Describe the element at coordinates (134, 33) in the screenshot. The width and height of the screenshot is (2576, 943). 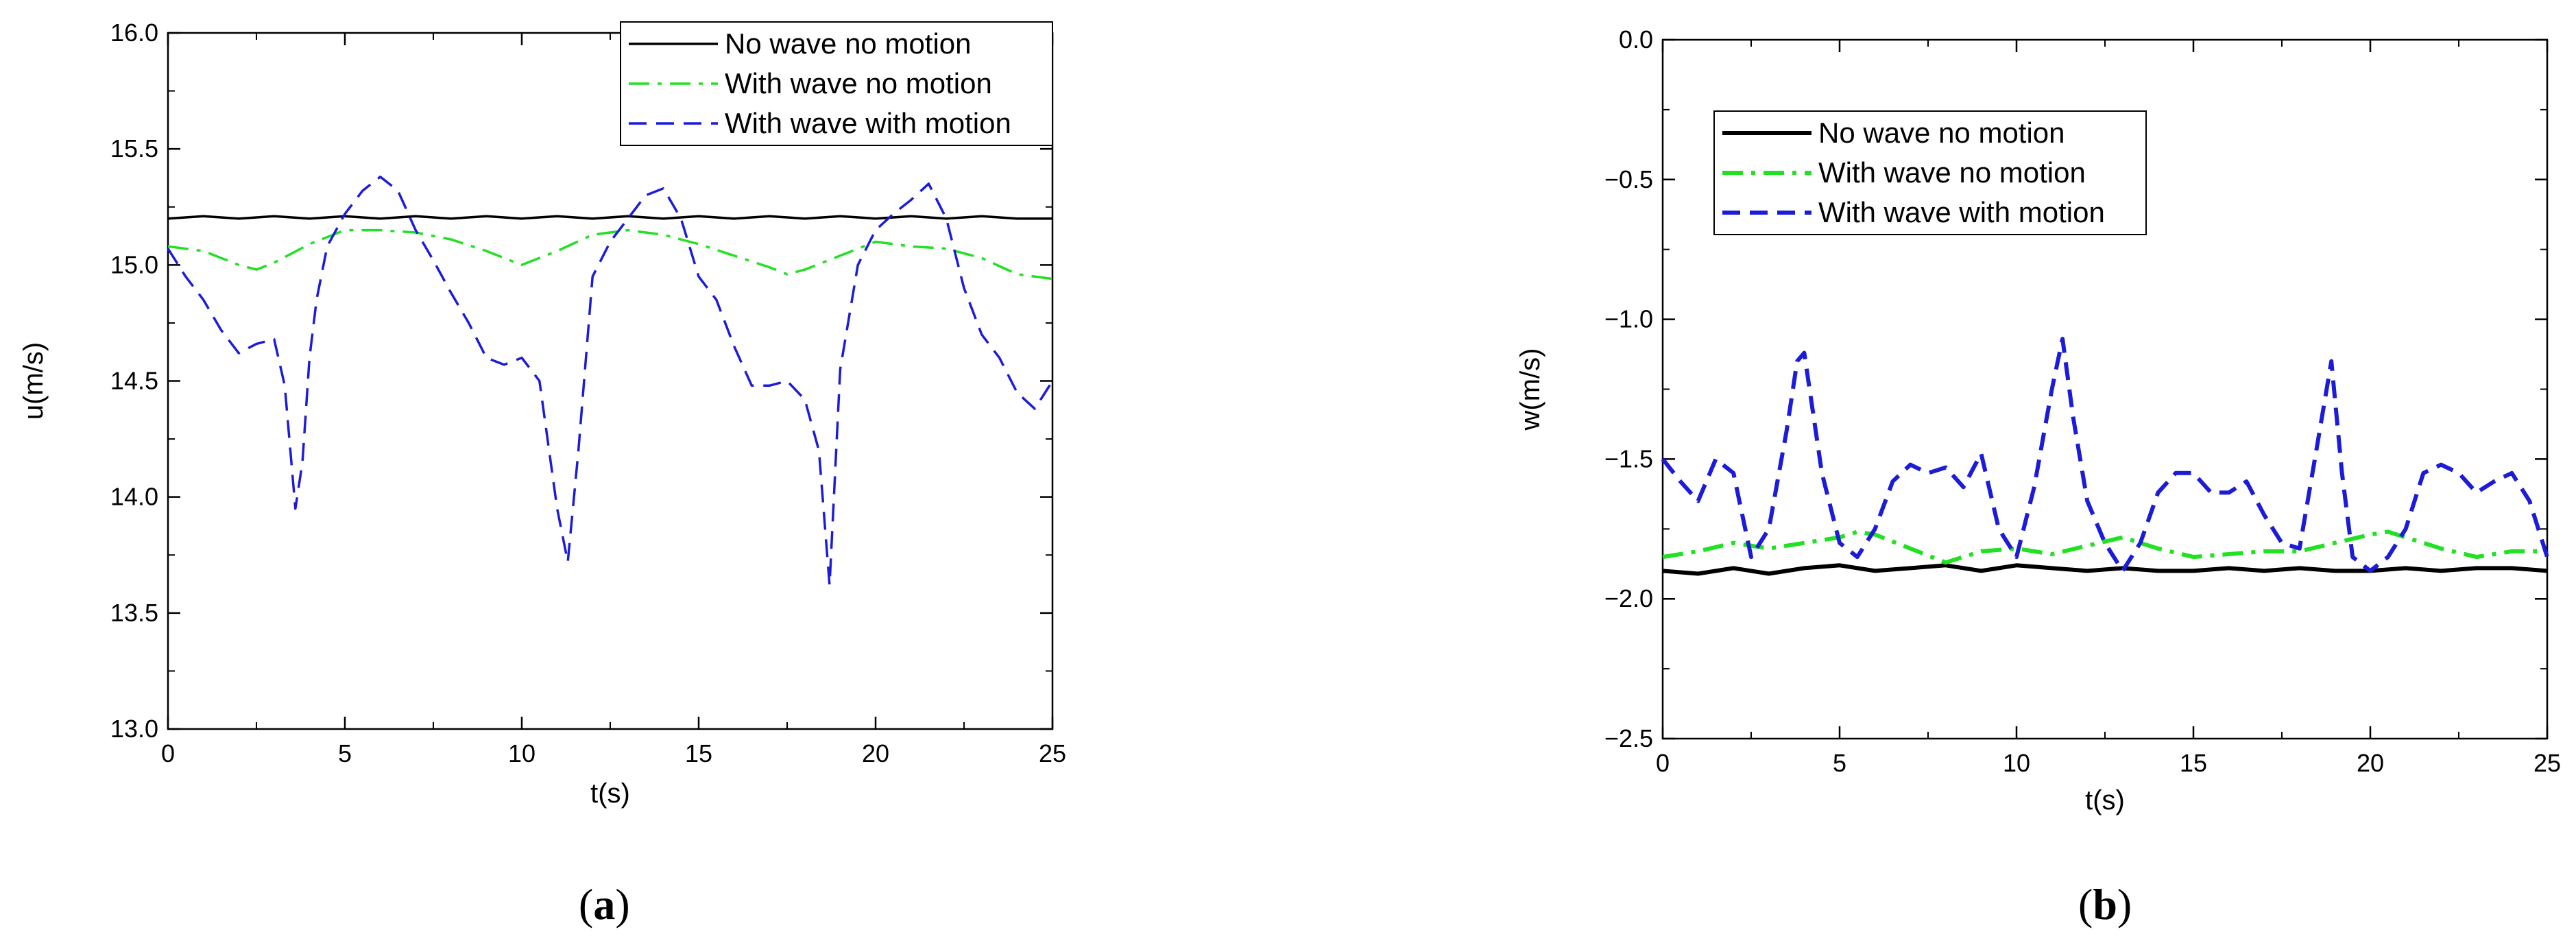
I see `y-tick-label-a: 16.0` at that location.